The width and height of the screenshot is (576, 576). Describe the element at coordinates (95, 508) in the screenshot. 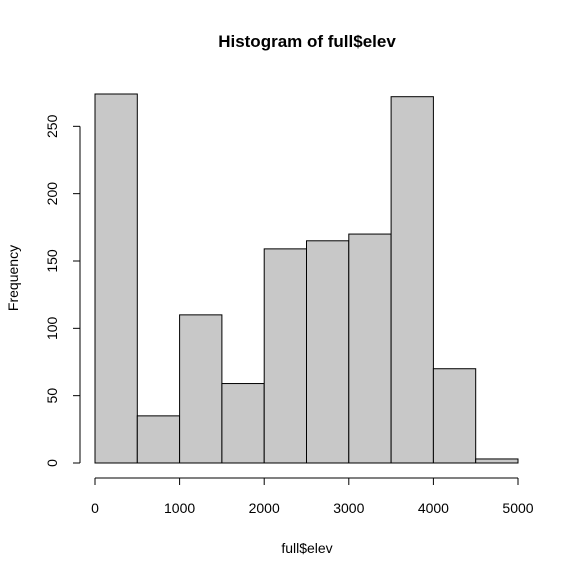

I see `x-tick-label: 0` at that location.